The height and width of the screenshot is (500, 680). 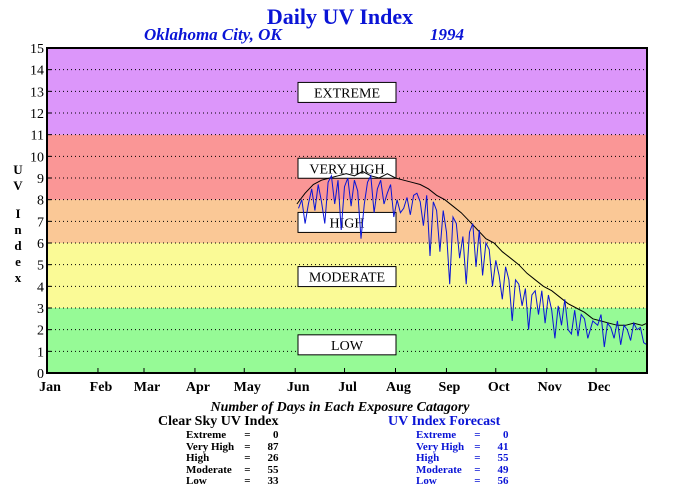 I want to click on summary-row: Low = 56, so click(x=462, y=481).